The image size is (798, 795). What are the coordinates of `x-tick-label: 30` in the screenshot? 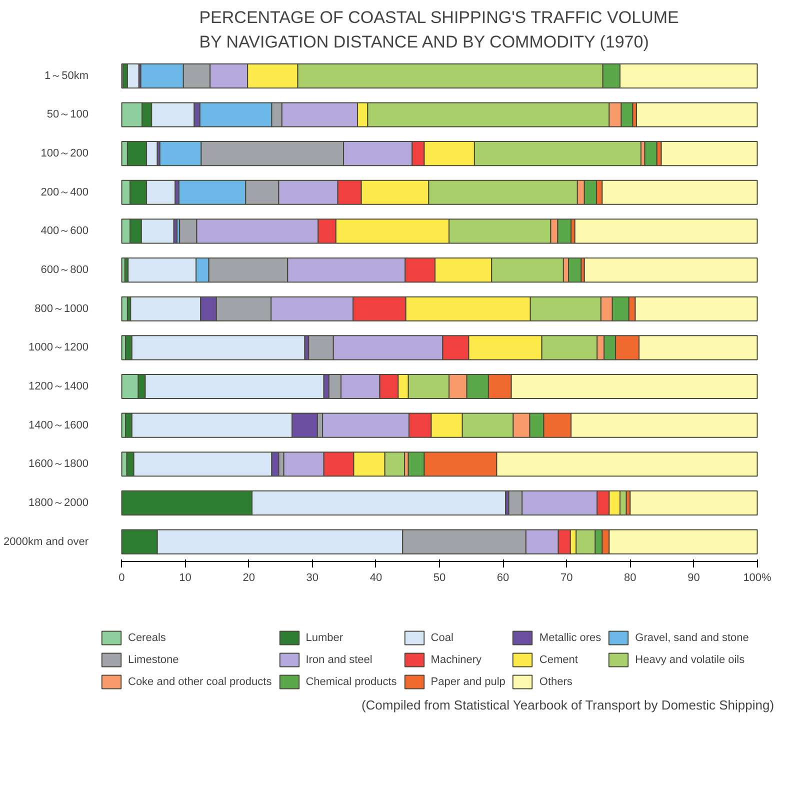 It's located at (312, 578).